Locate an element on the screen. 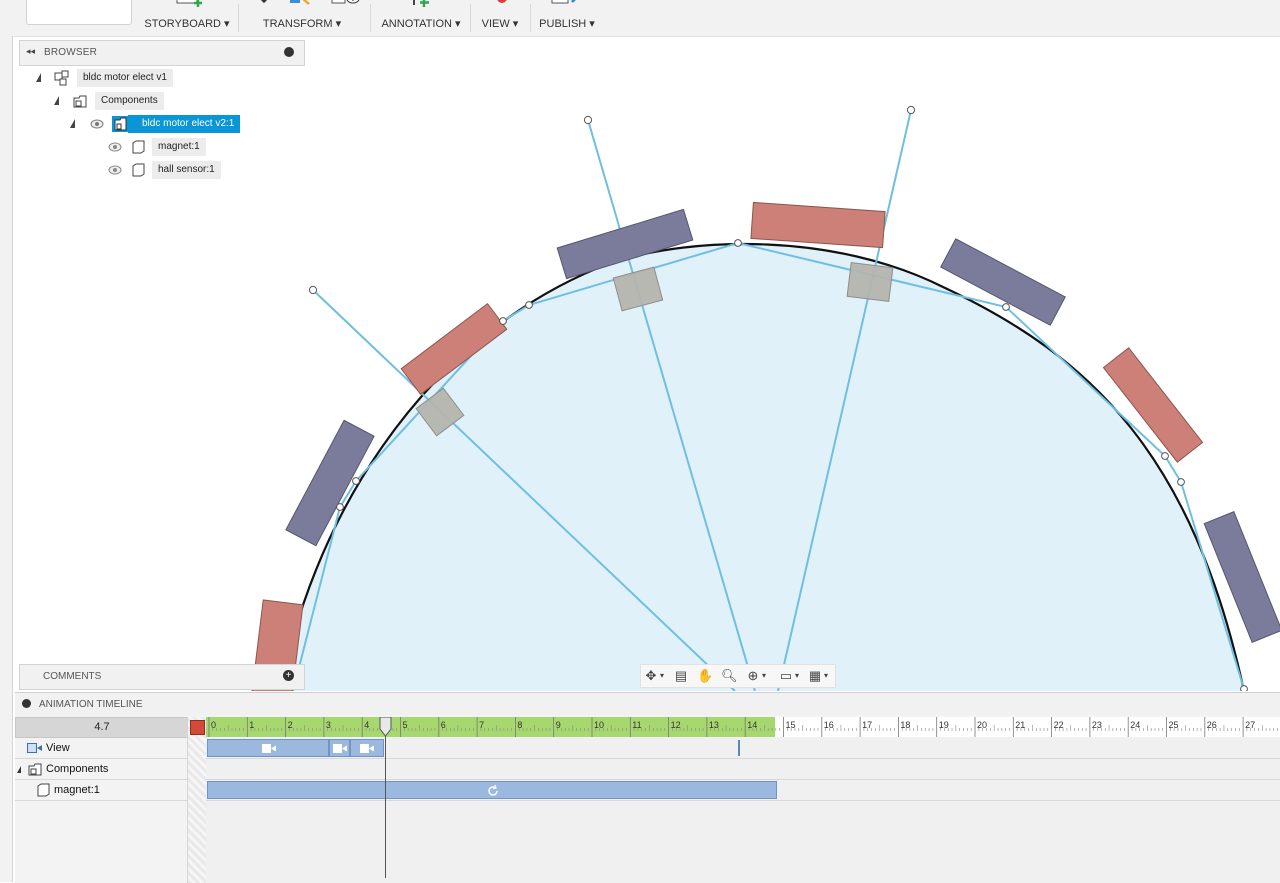 The width and height of the screenshot is (1280, 883). timeline-row-view: View is located at coordinates (101, 748).